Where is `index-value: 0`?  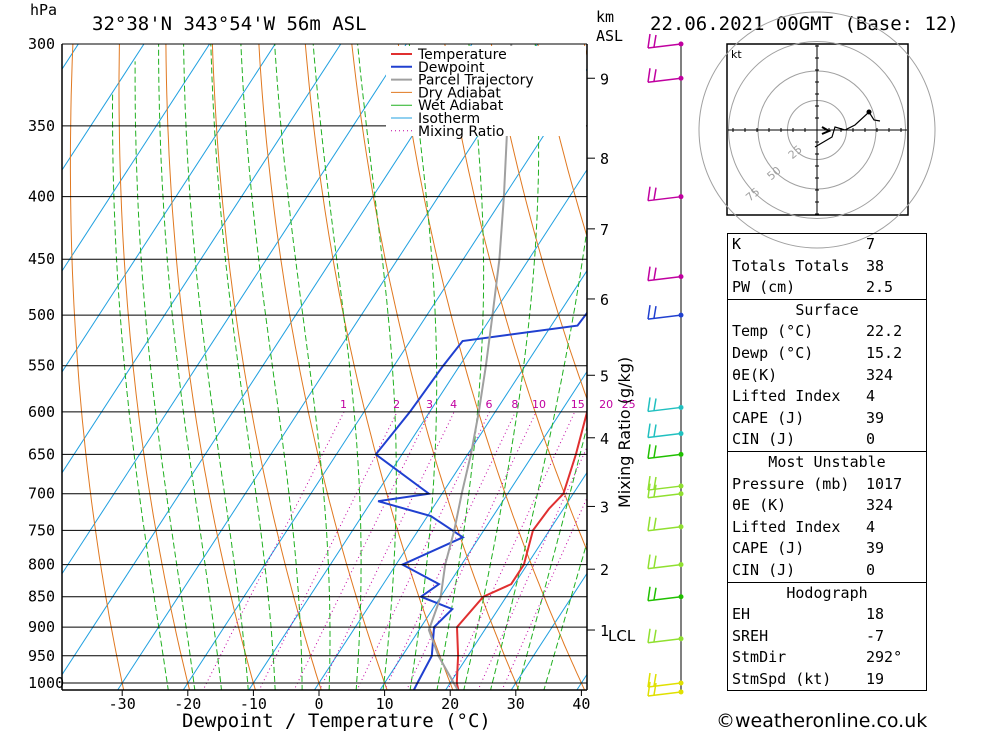 index-value: 0 is located at coordinates (871, 569).